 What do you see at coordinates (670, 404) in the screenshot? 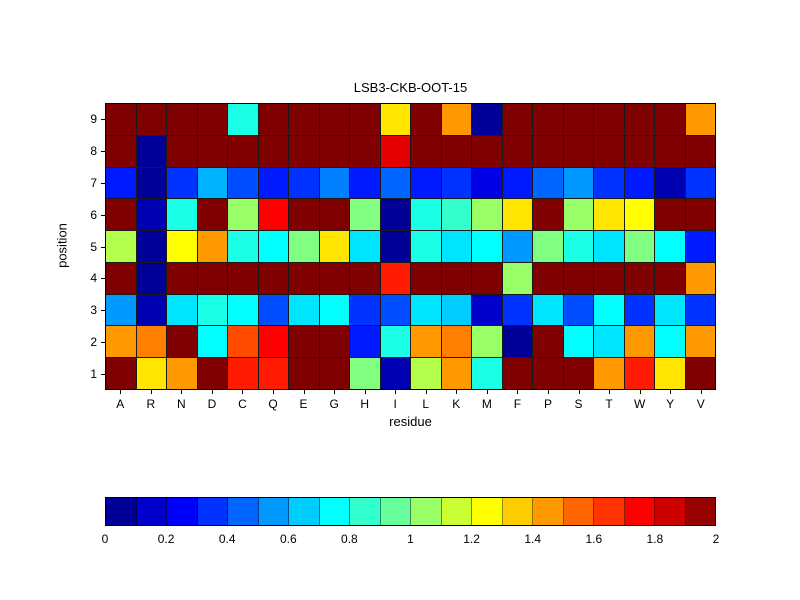
I see `x-tick-label: Y` at bounding box center [670, 404].